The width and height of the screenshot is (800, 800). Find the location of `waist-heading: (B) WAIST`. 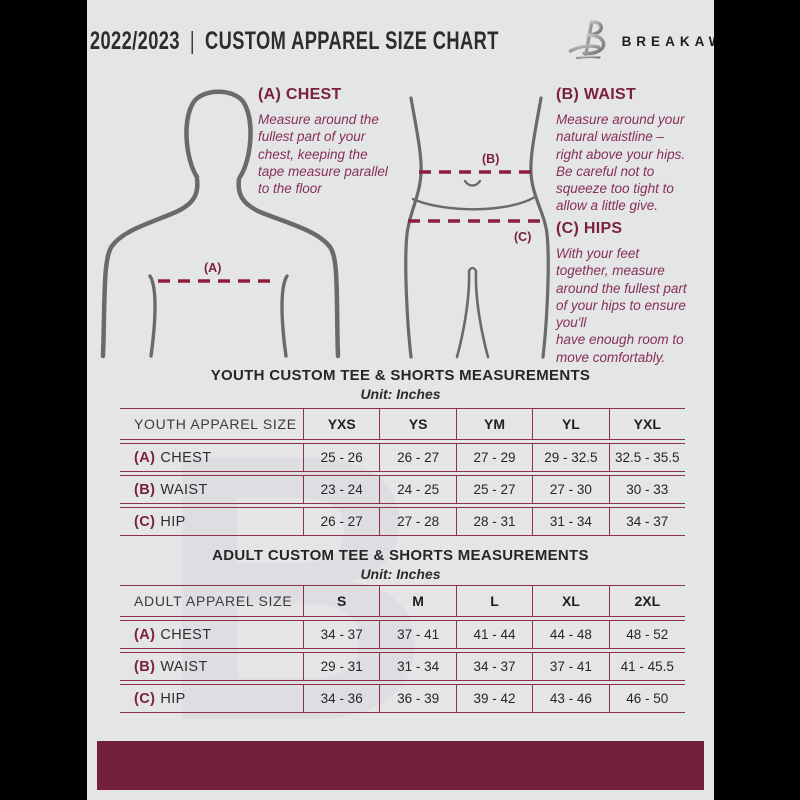

waist-heading: (B) WAIST is located at coordinates (596, 94).